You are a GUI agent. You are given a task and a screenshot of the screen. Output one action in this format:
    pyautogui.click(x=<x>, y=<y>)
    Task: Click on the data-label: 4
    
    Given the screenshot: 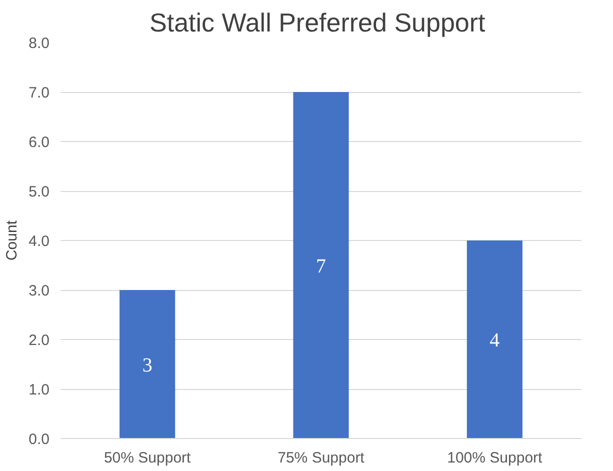 What is the action you would take?
    pyautogui.click(x=495, y=341)
    